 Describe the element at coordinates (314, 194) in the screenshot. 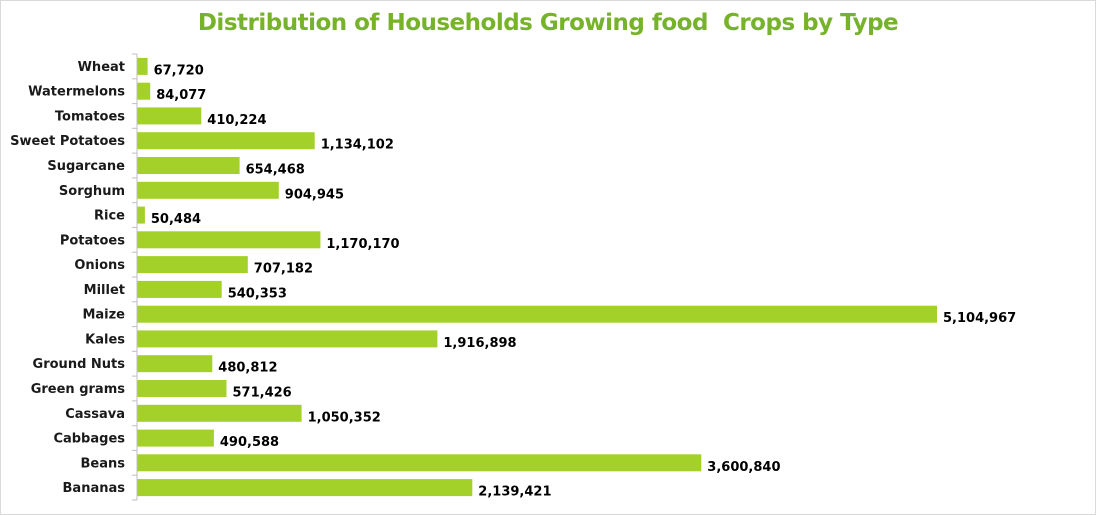

I see `data-label: 904,945` at that location.